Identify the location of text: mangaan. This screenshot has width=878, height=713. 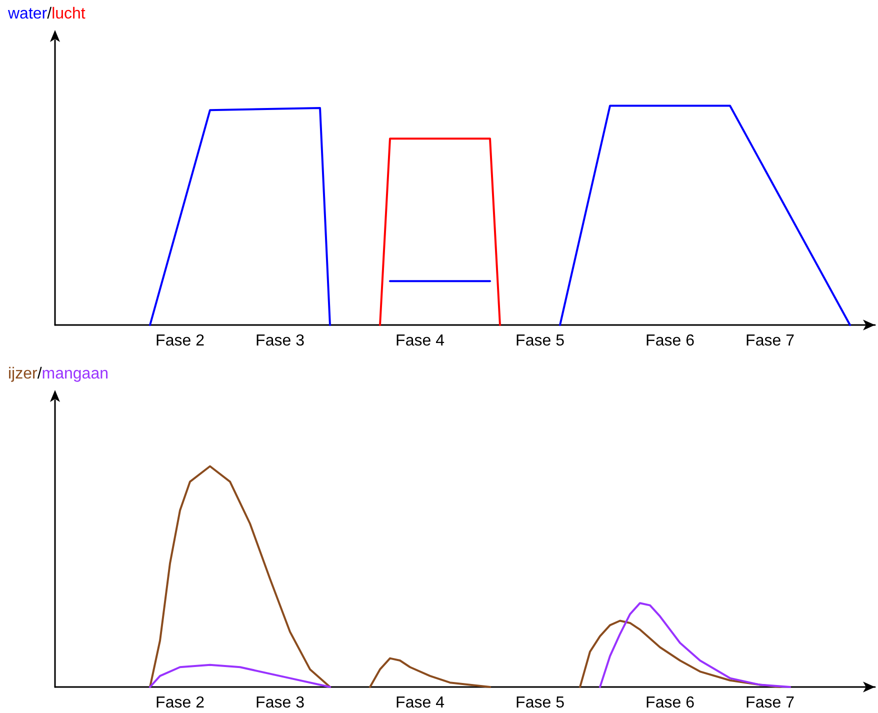
(75, 374).